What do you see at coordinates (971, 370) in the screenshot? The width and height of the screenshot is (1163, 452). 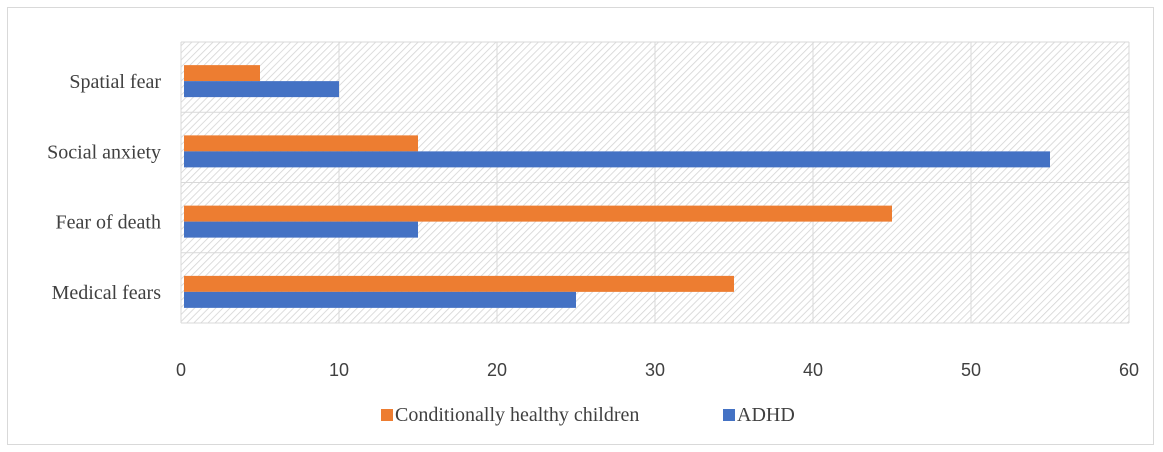 I see `x-tick-label: 50` at bounding box center [971, 370].